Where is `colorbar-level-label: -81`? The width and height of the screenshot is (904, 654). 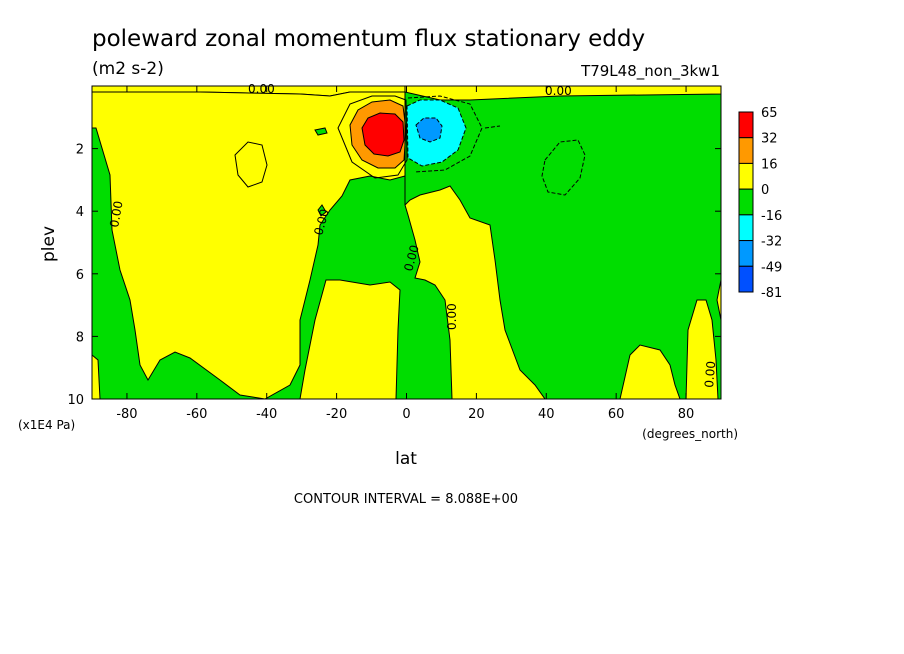 colorbar-level-label: -81 is located at coordinates (771, 293).